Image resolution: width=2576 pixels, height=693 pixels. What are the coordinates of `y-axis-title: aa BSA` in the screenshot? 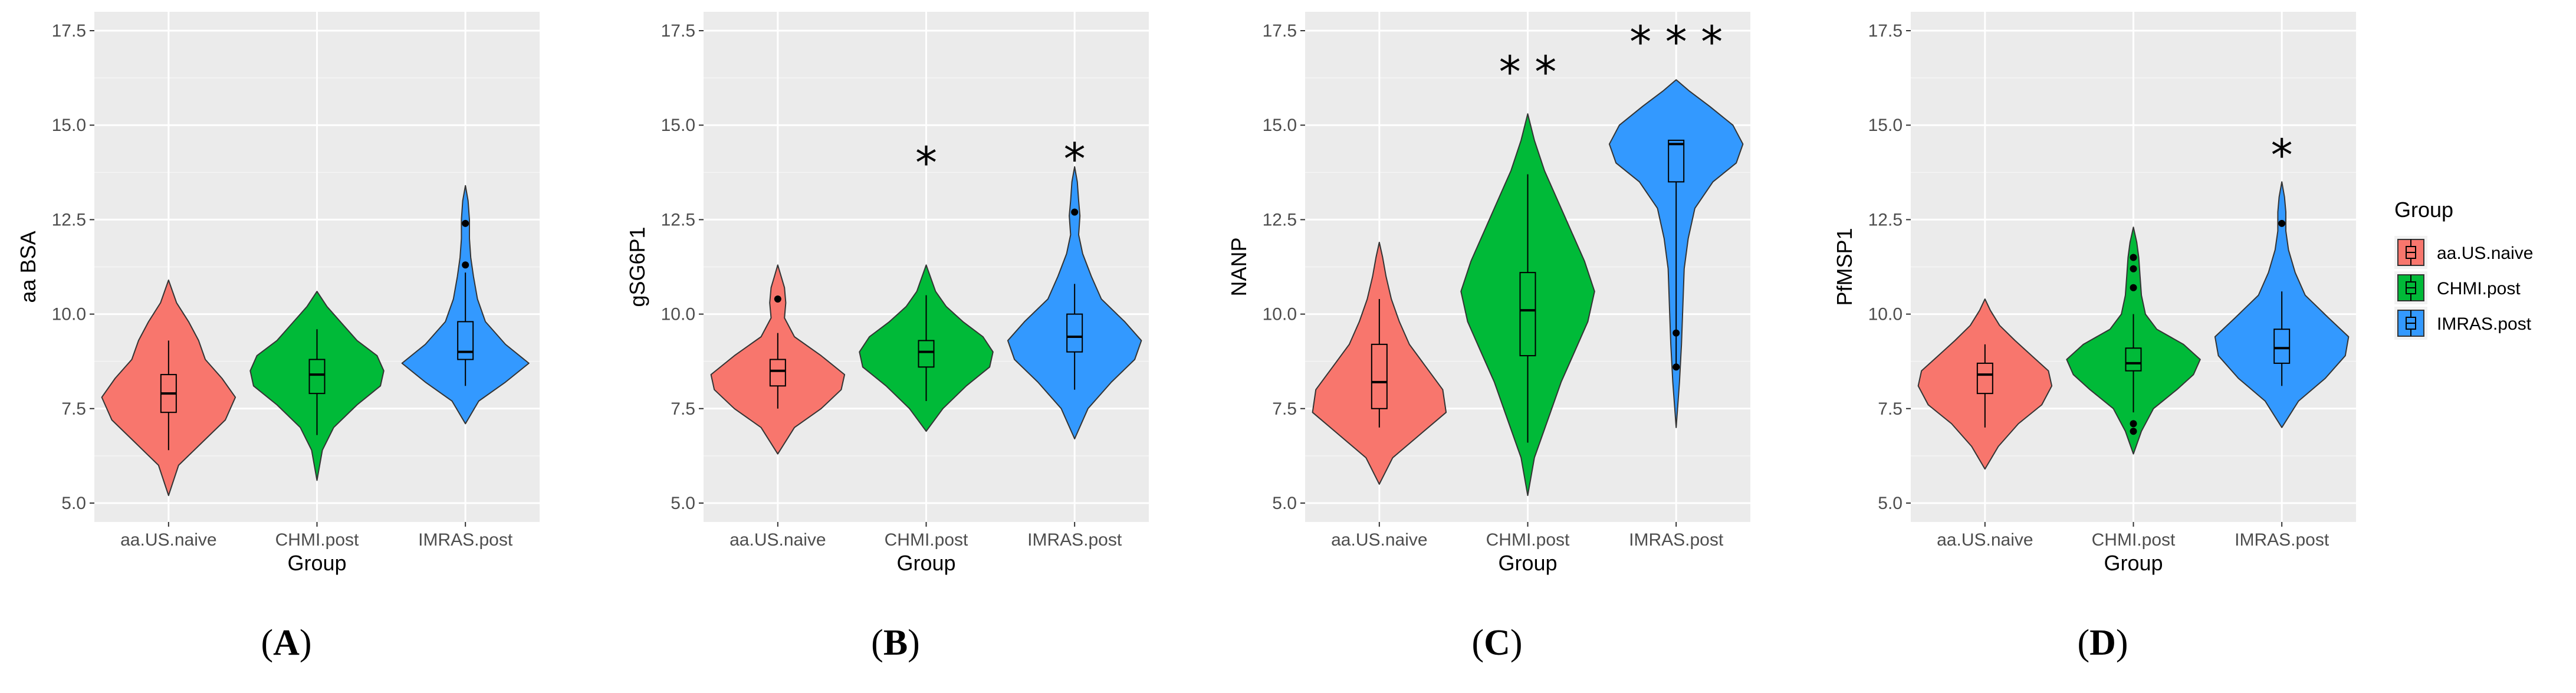 It's located at (28, 267).